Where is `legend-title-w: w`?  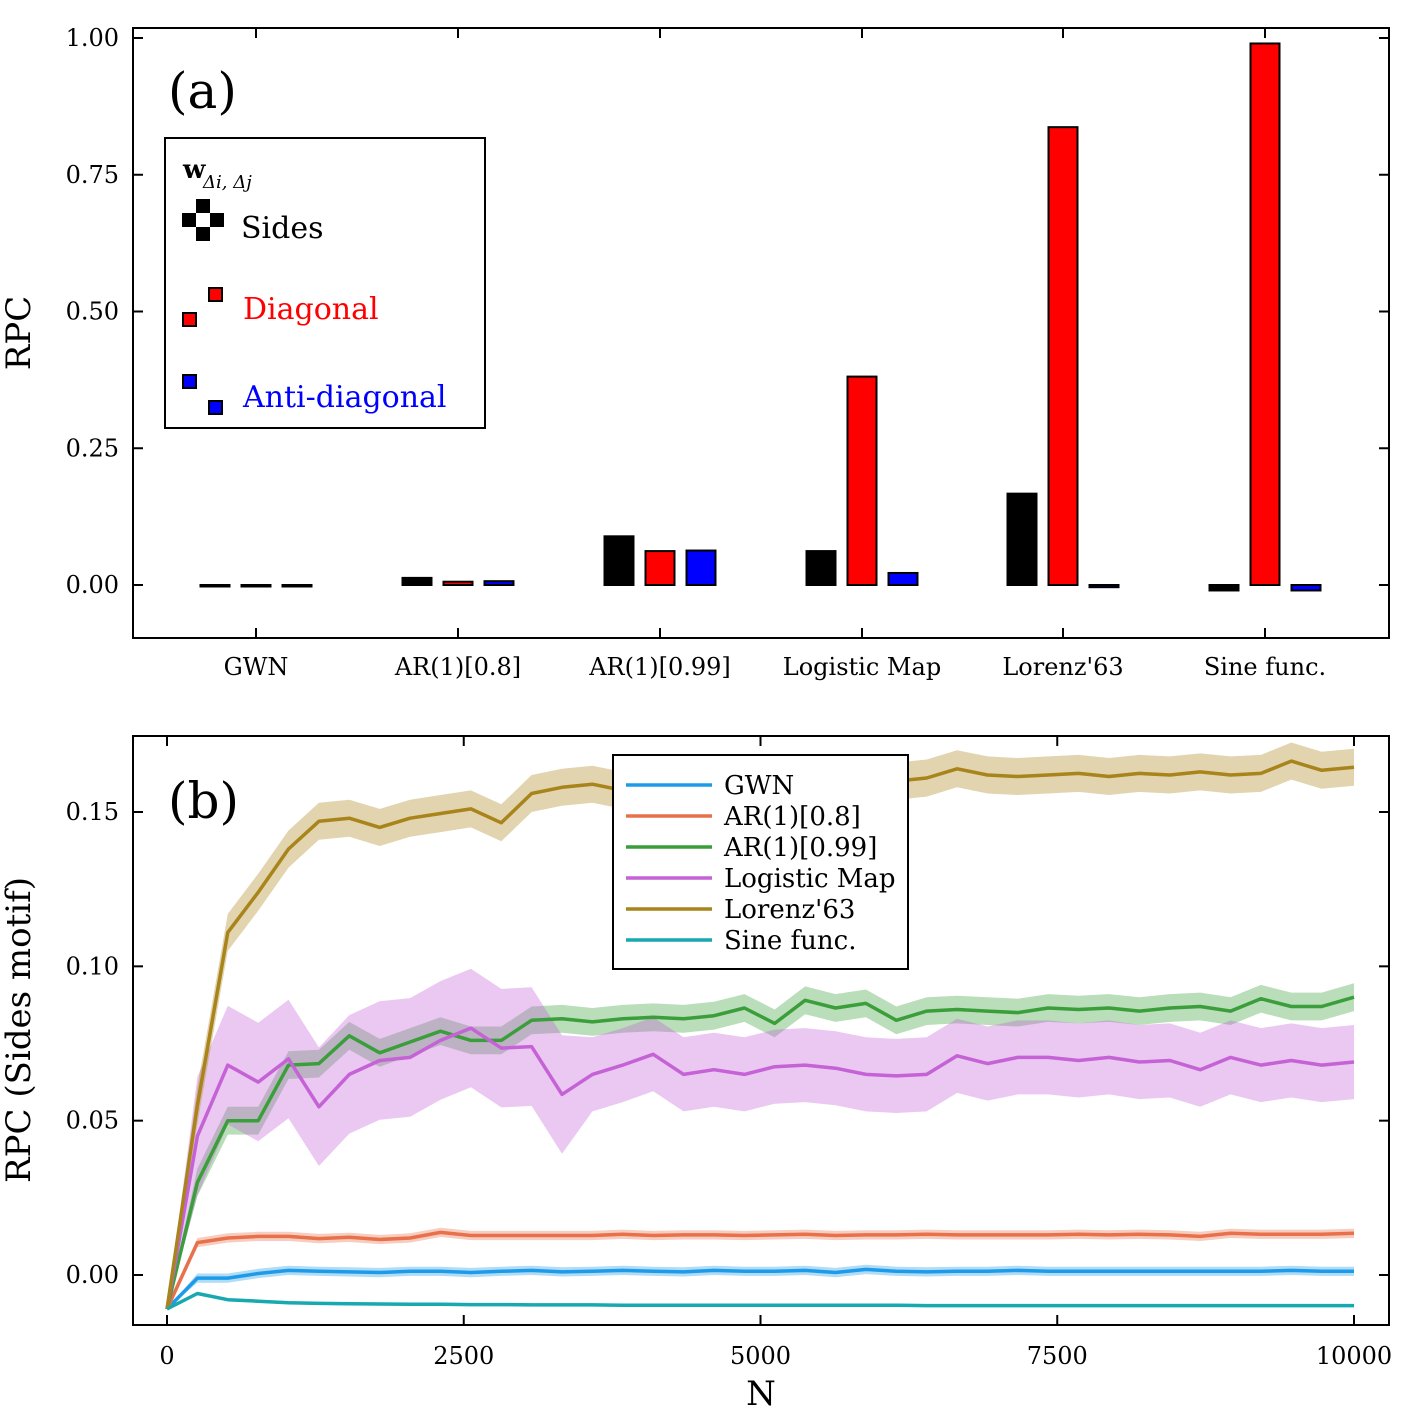
legend-title-w: w is located at coordinates (194, 170).